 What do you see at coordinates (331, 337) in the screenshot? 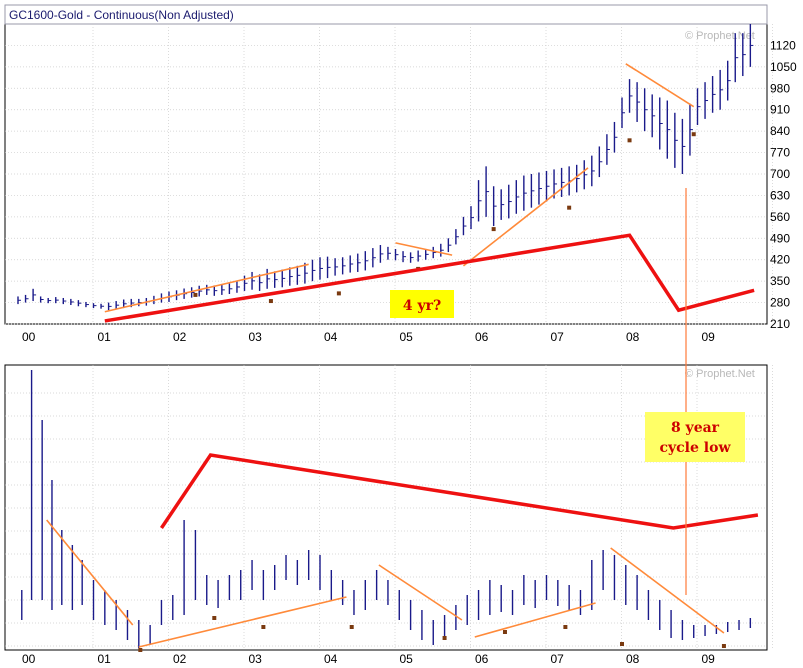
I see `price-x-tick: 04` at bounding box center [331, 337].